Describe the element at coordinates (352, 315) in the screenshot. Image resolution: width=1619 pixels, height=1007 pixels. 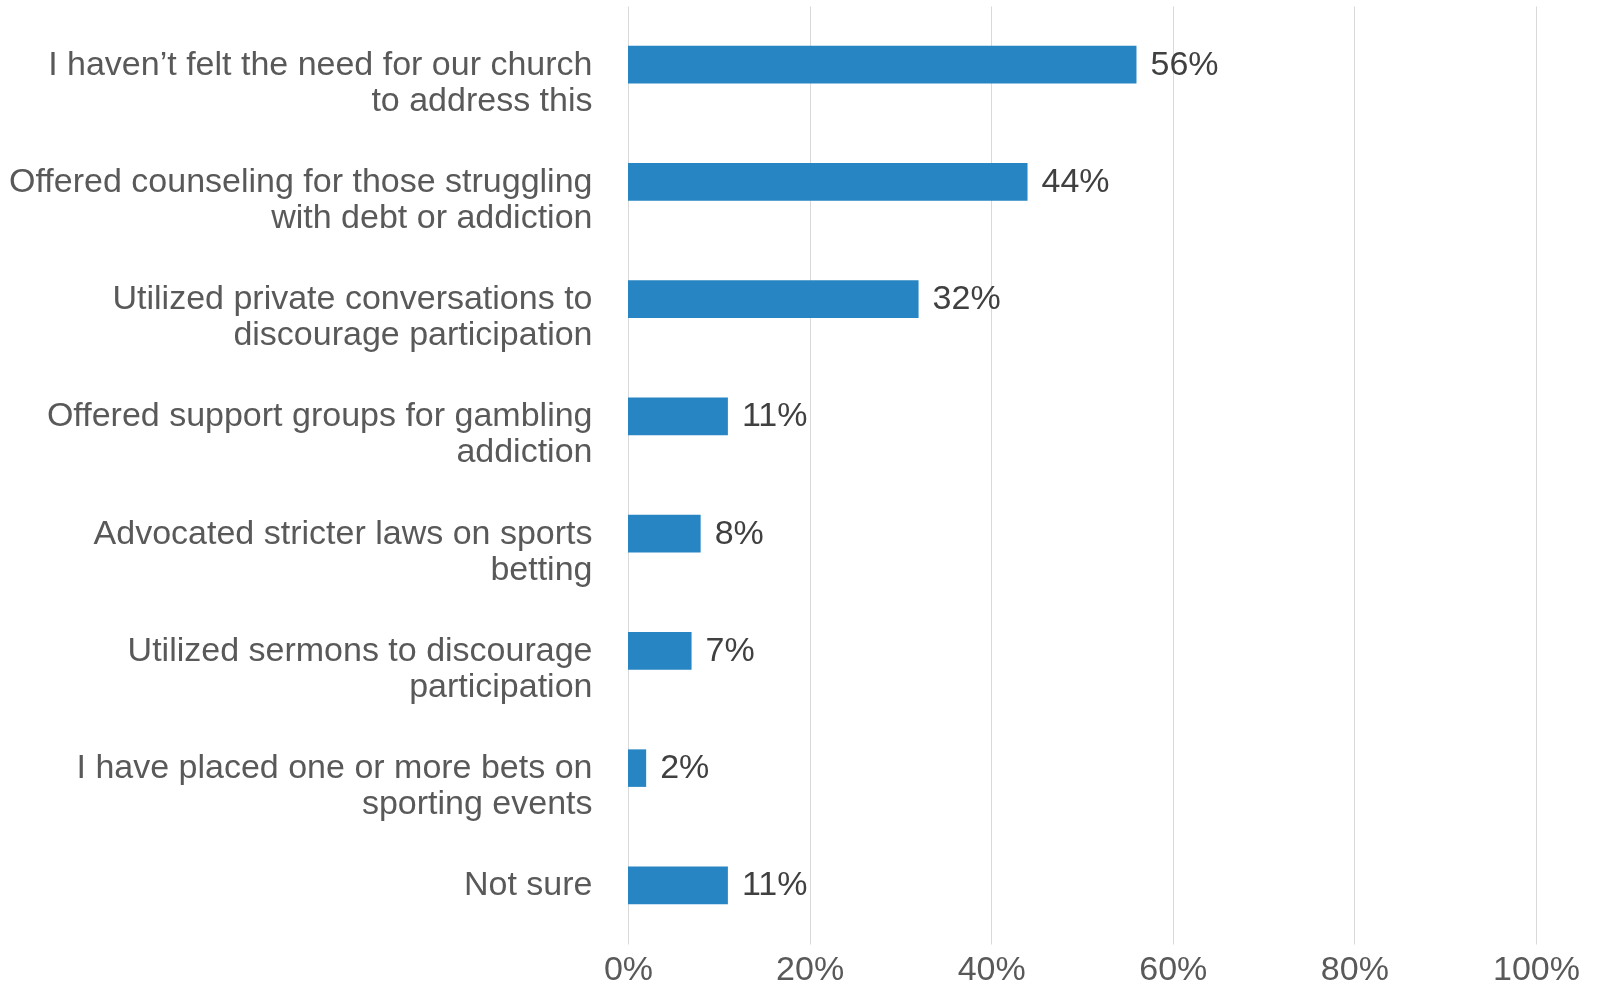
I see `y-tick-label: Utilized private conversations to discourage participation` at that location.